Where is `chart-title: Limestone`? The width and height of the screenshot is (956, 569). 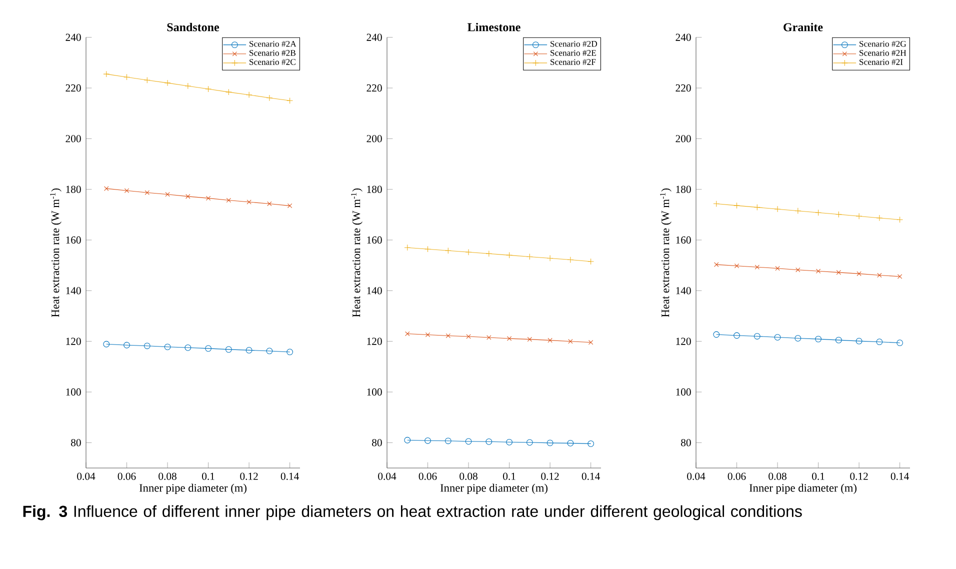 chart-title: Limestone is located at coordinates (494, 27).